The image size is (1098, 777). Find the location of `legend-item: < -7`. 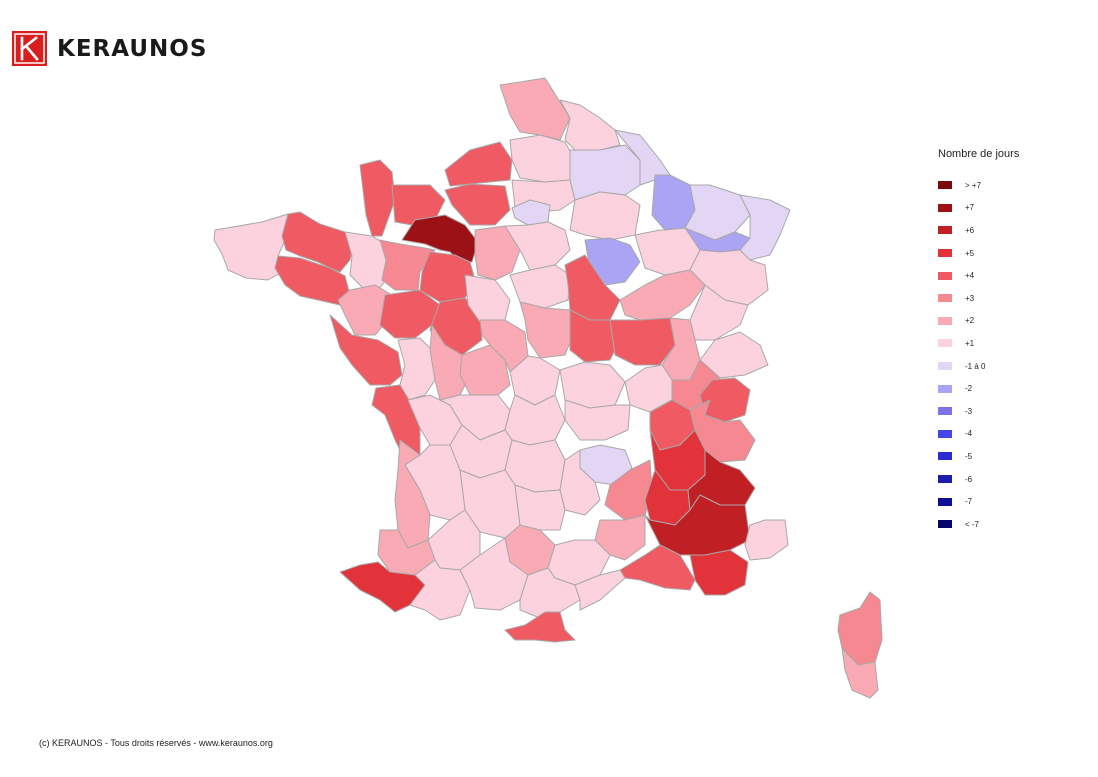

legend-item: < -7 is located at coordinates (978, 524).